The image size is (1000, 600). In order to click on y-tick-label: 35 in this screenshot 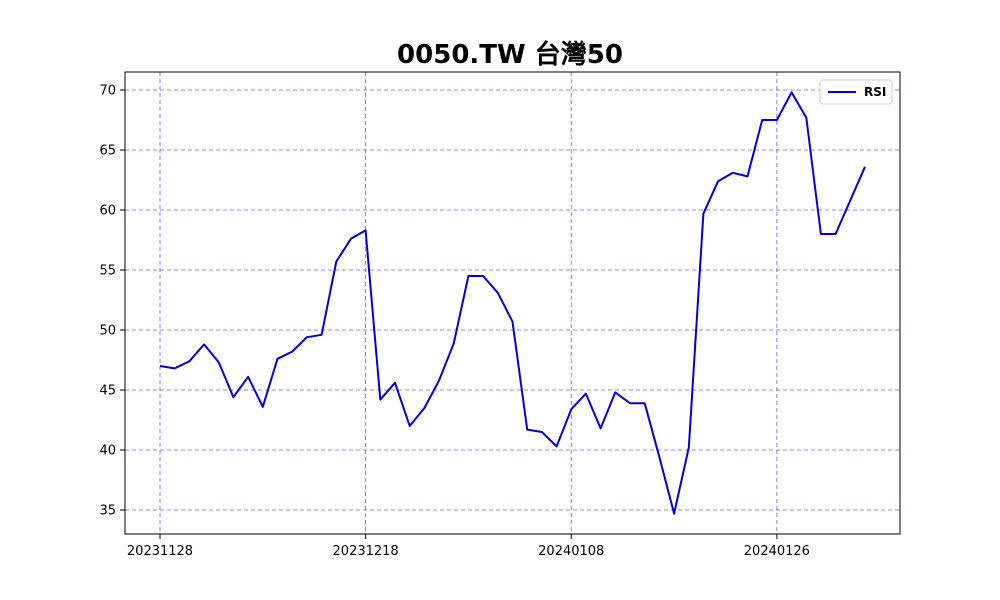, I will do `click(107, 511)`.